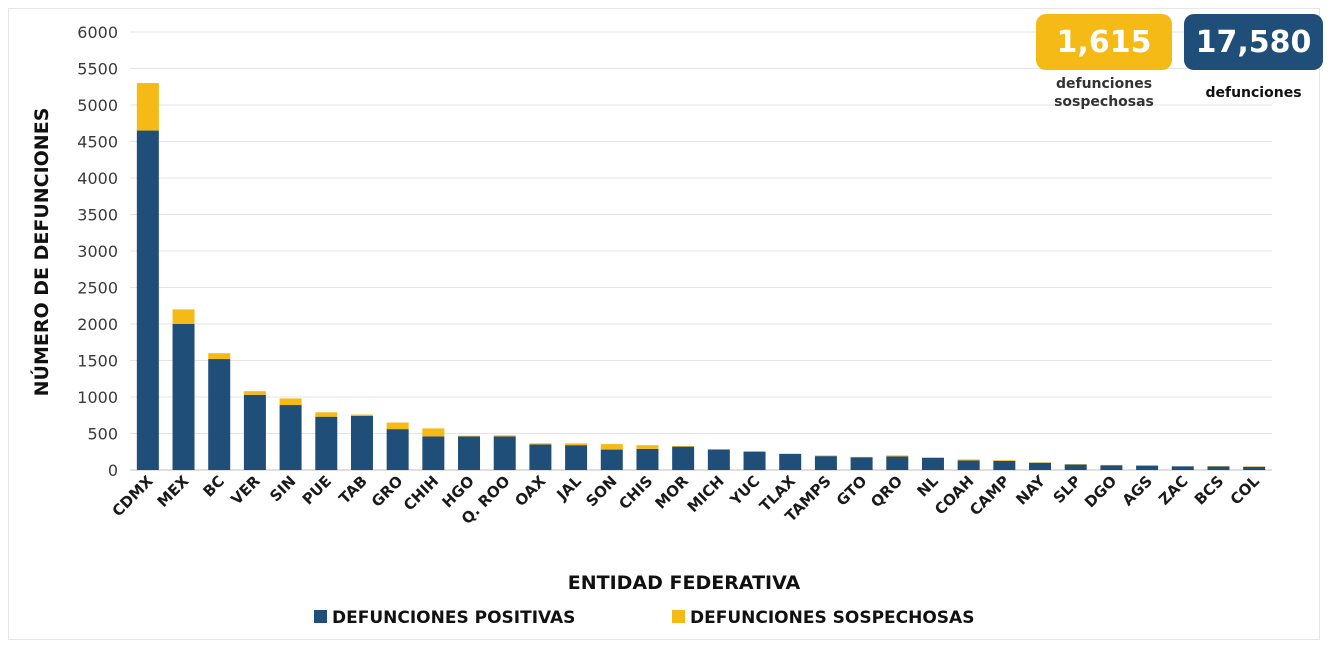 The image size is (1328, 646). Describe the element at coordinates (504, 436) in the screenshot. I see `bar-sospechosas-q-roo` at that location.